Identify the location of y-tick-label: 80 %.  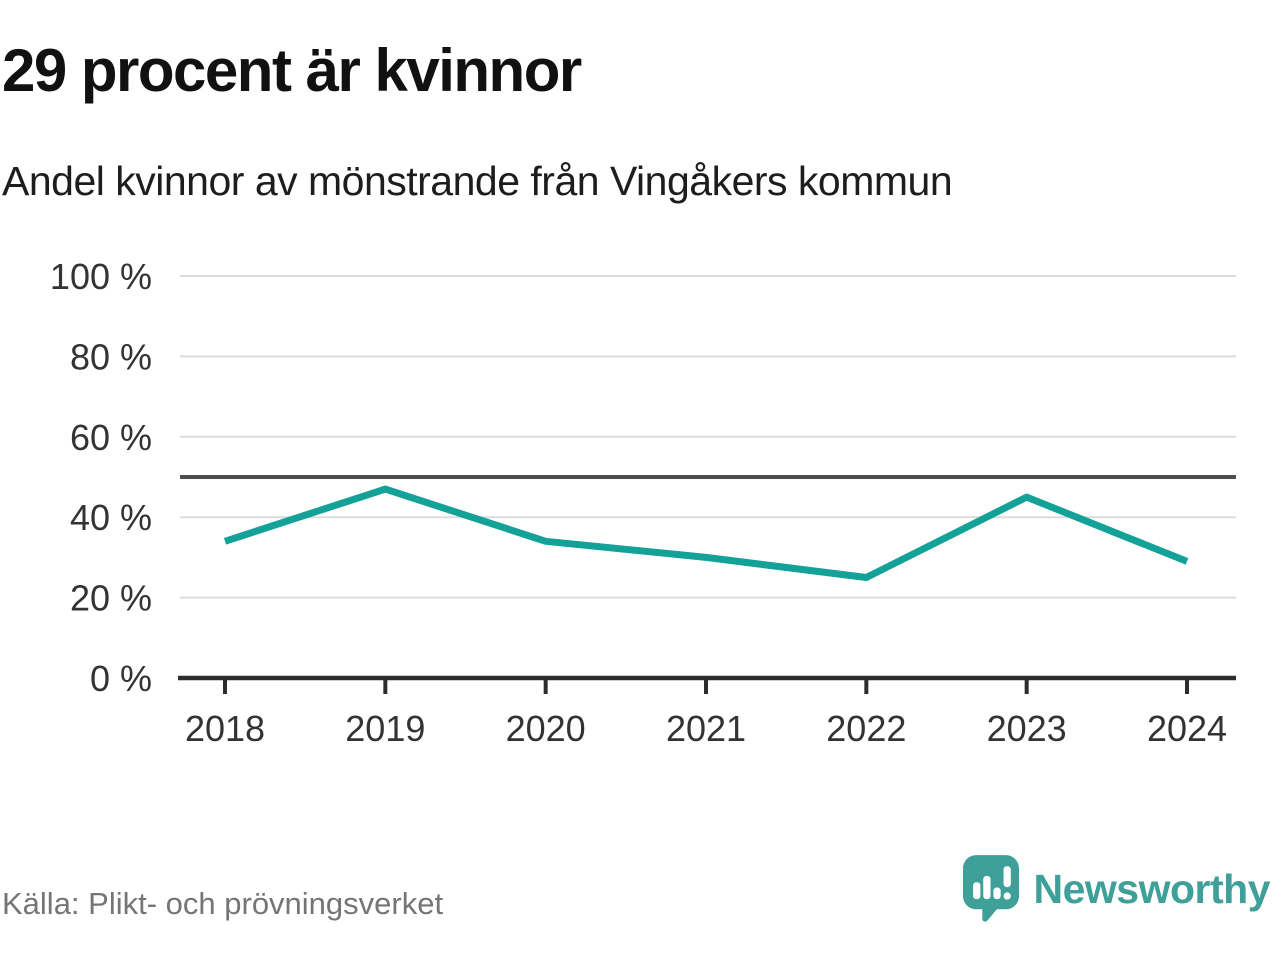
(111, 356).